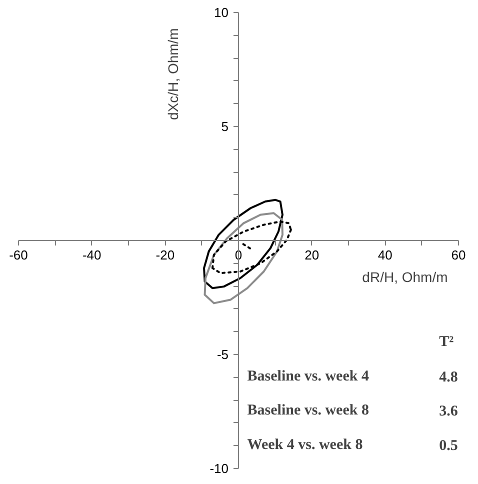 This screenshot has height=484, width=478. What do you see at coordinates (18, 255) in the screenshot?
I see `x-tick-label: -60` at bounding box center [18, 255].